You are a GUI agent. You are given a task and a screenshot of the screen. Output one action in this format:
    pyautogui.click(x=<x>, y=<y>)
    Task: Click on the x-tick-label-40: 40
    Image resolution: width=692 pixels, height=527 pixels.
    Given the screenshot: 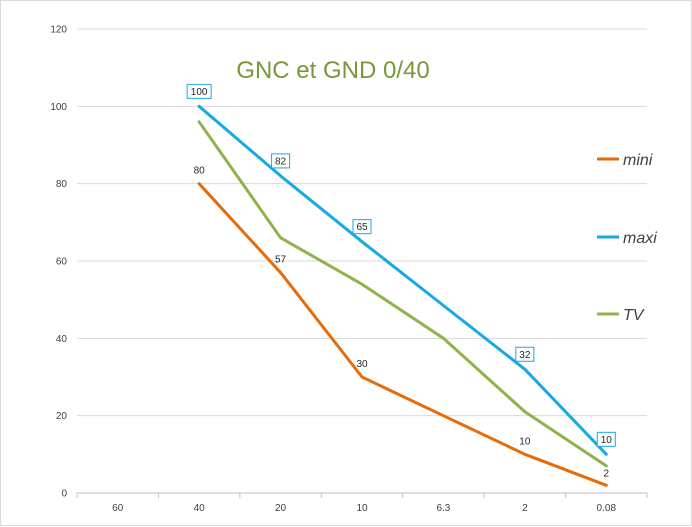 What is the action you would take?
    pyautogui.click(x=200, y=508)
    